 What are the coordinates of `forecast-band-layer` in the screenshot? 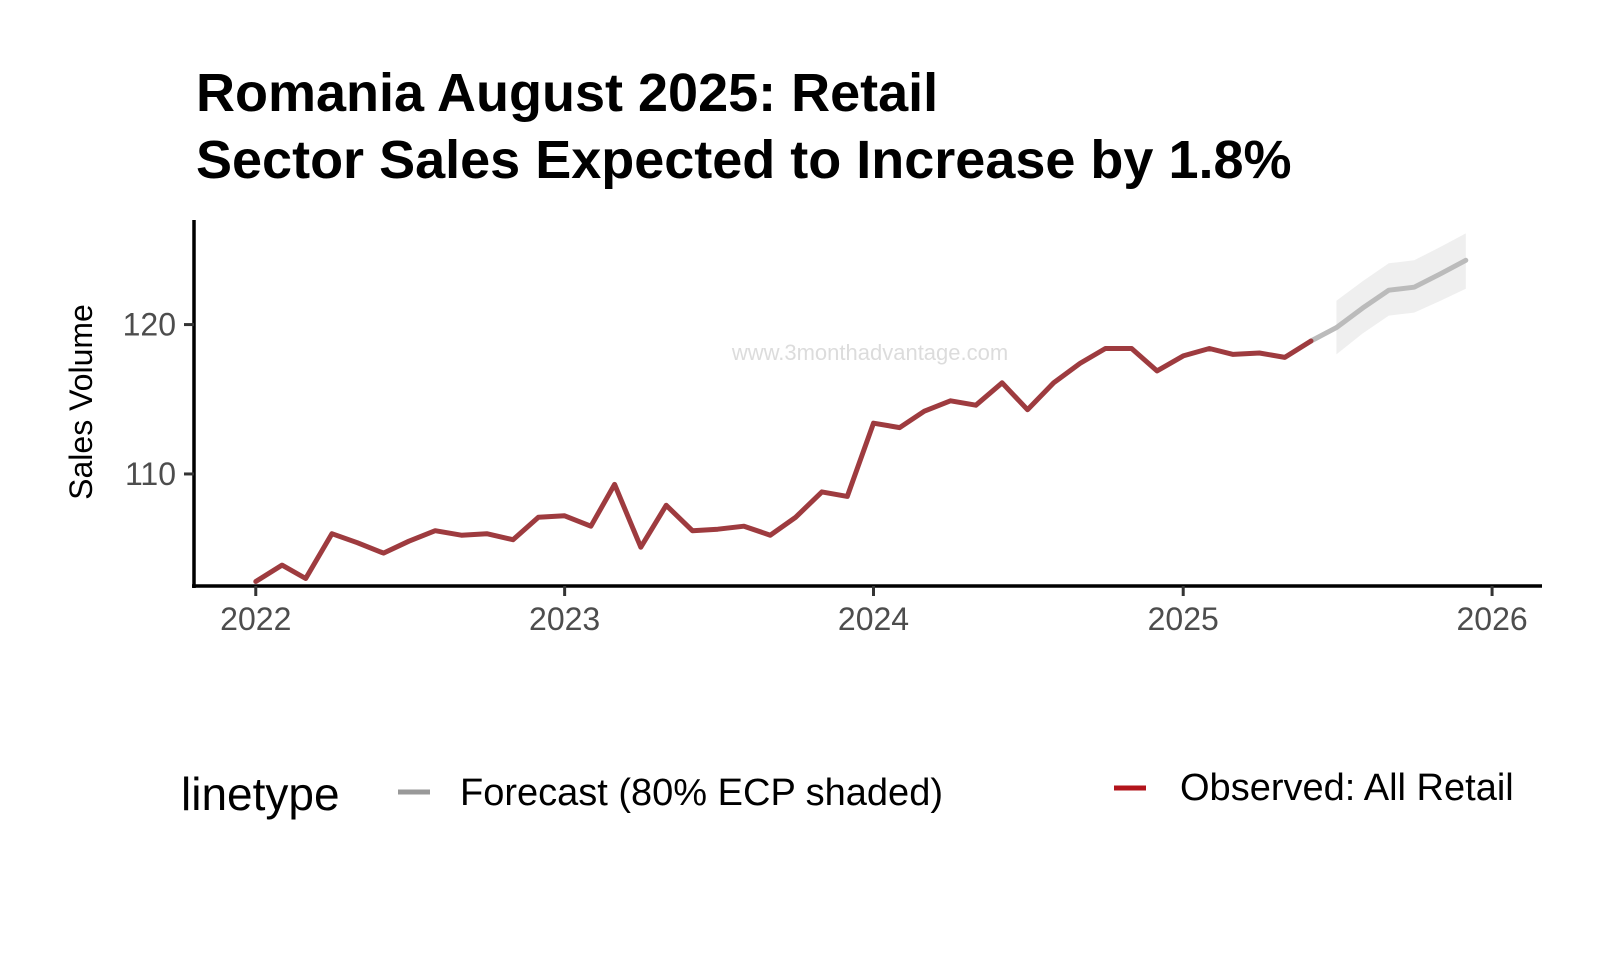 It's located at (1401, 294).